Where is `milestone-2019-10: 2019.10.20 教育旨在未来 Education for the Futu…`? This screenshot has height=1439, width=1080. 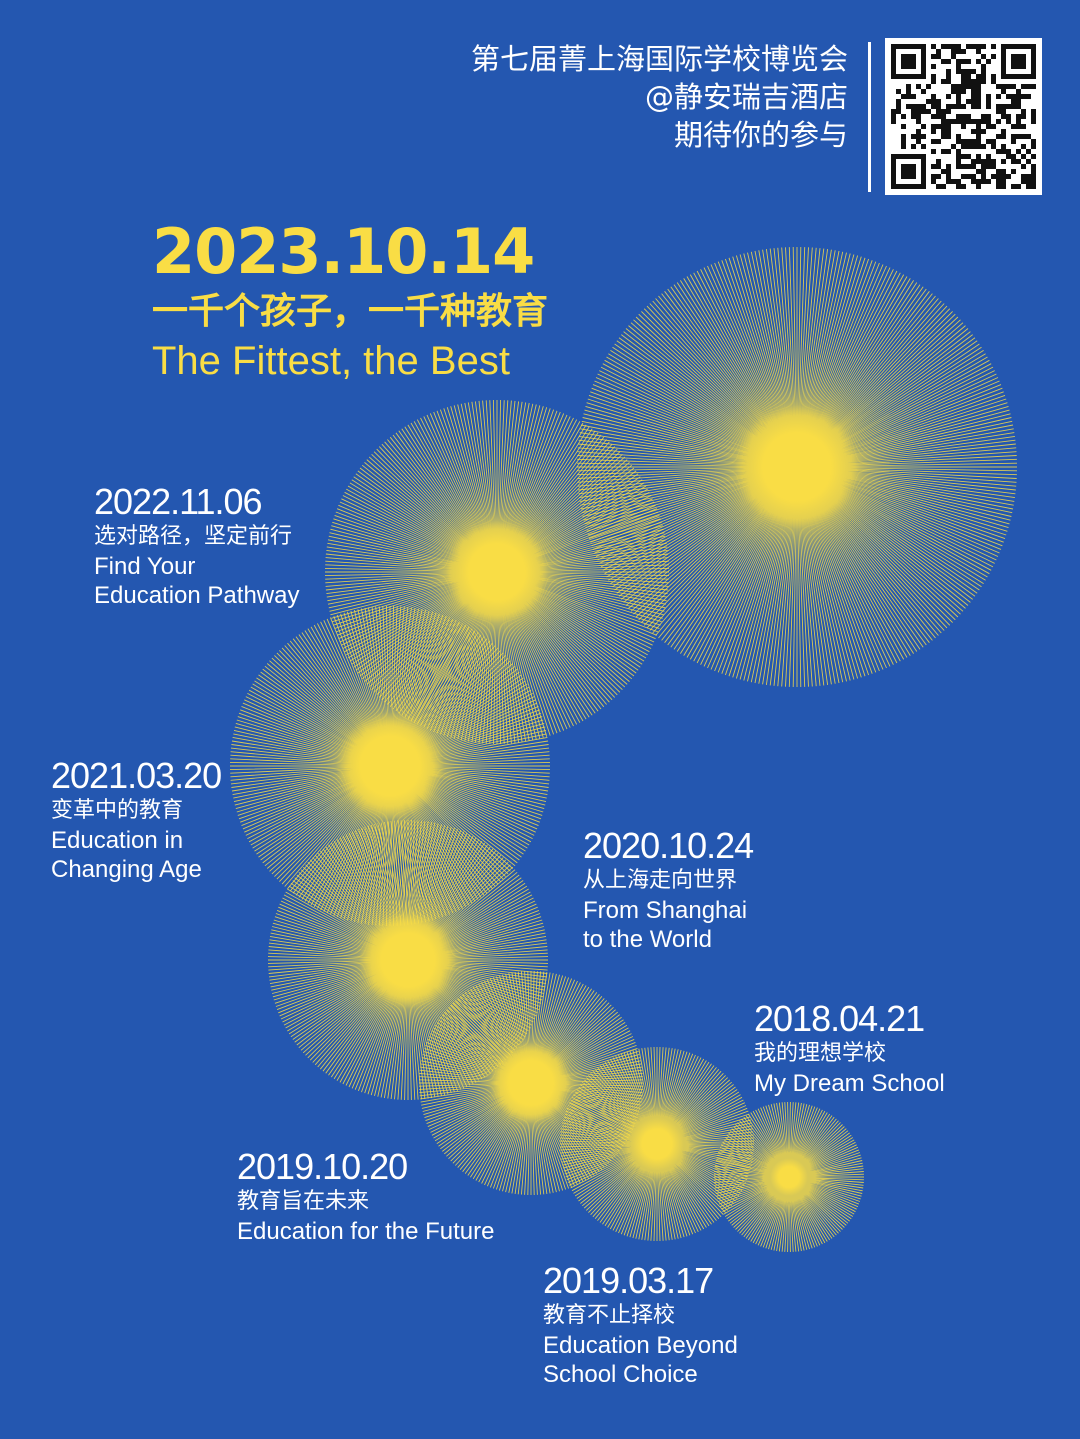
milestone-2019-10: 2019.10.20 教育旨在未来 Education for the Futu… is located at coordinates (365, 1196).